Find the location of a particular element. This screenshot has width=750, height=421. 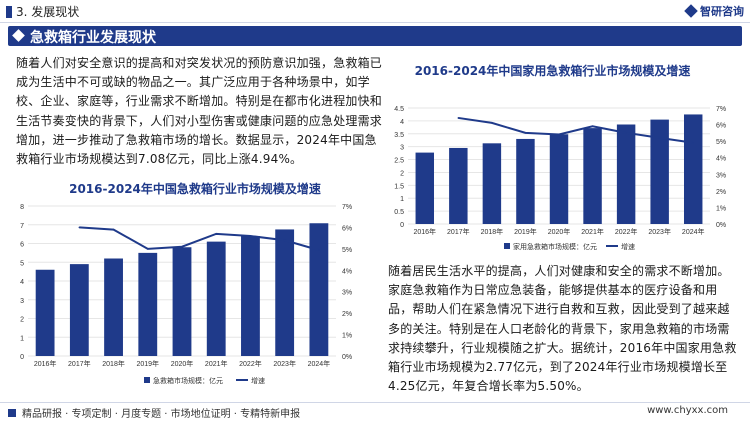

footer-services: 精品研报 · 专项定制 · 月度专题 · 市场地位证明 · 专精特新申报 is located at coordinates (154, 412).